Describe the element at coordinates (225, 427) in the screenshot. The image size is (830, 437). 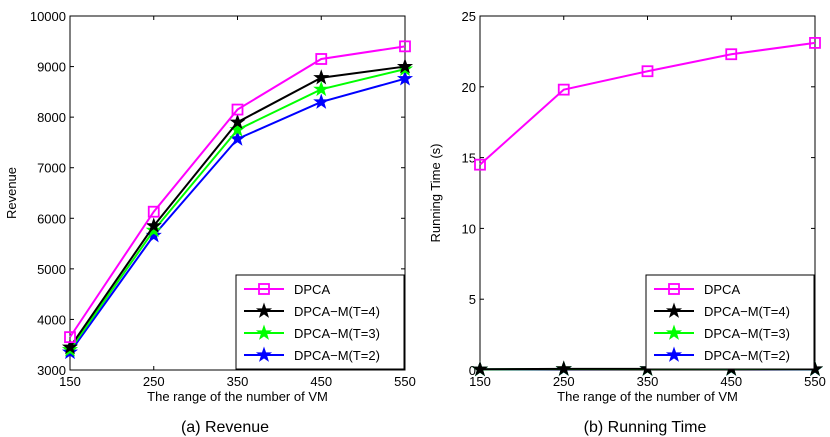
I see `chart-caption: (a) Revenue` at that location.